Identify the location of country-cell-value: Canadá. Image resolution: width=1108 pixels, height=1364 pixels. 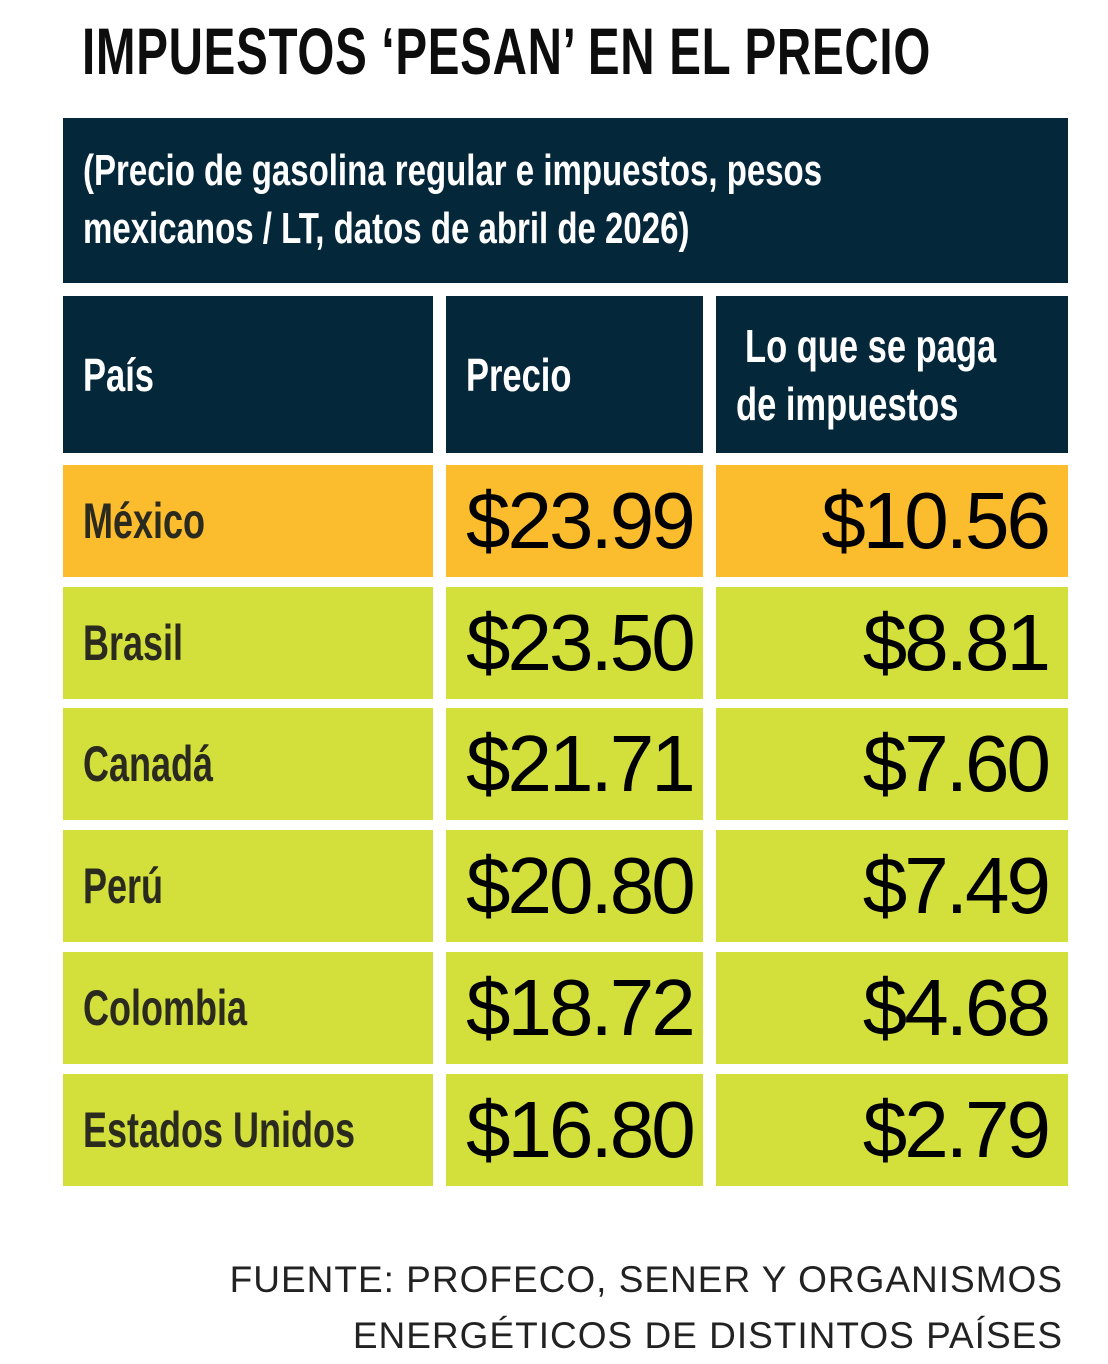
(148, 764).